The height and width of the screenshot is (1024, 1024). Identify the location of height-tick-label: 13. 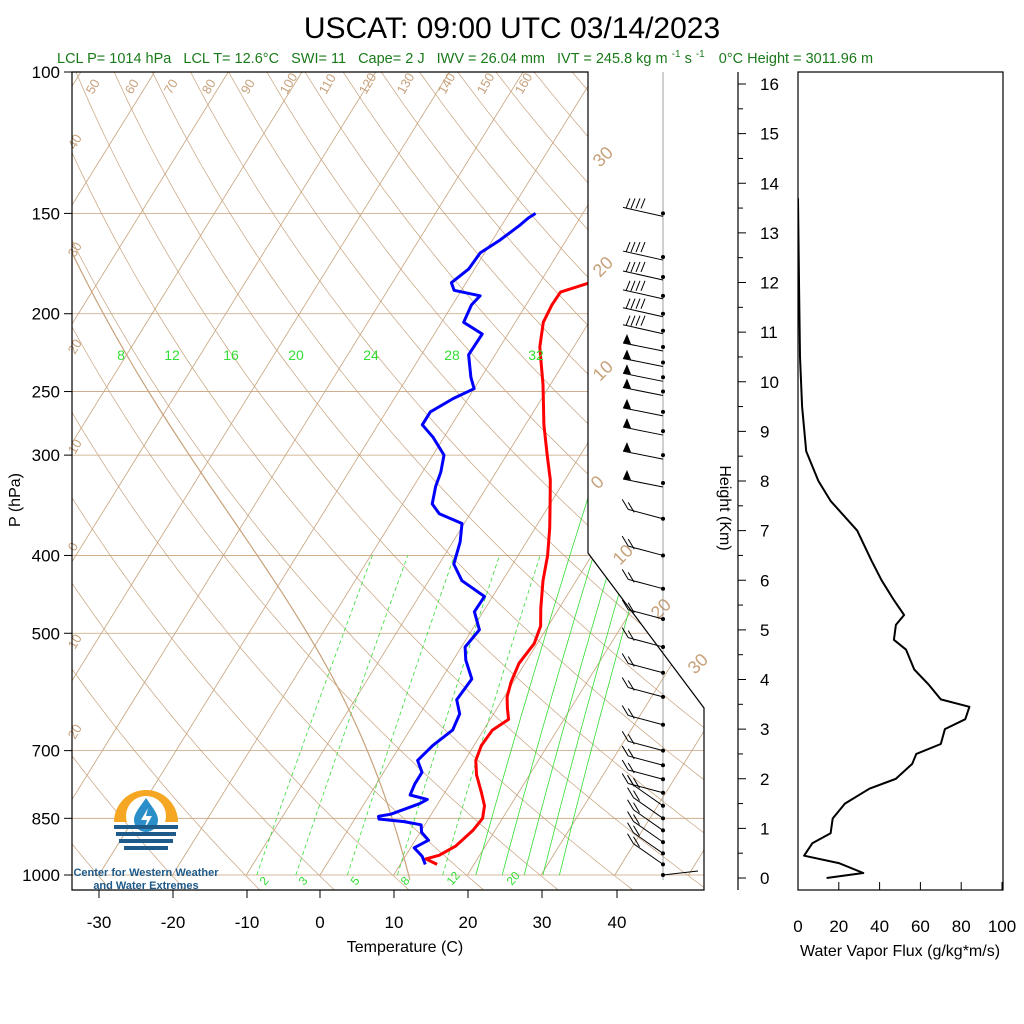
(769, 233).